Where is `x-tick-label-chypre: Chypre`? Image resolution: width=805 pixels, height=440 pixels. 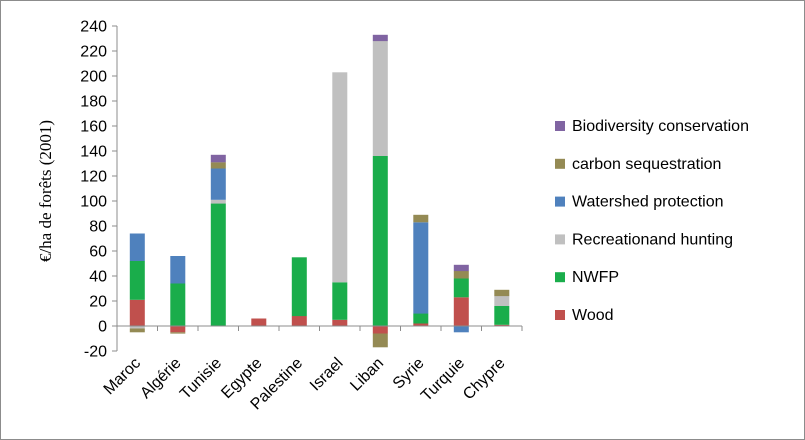
x-tick-label-chypre: Chypre is located at coordinates (484, 379).